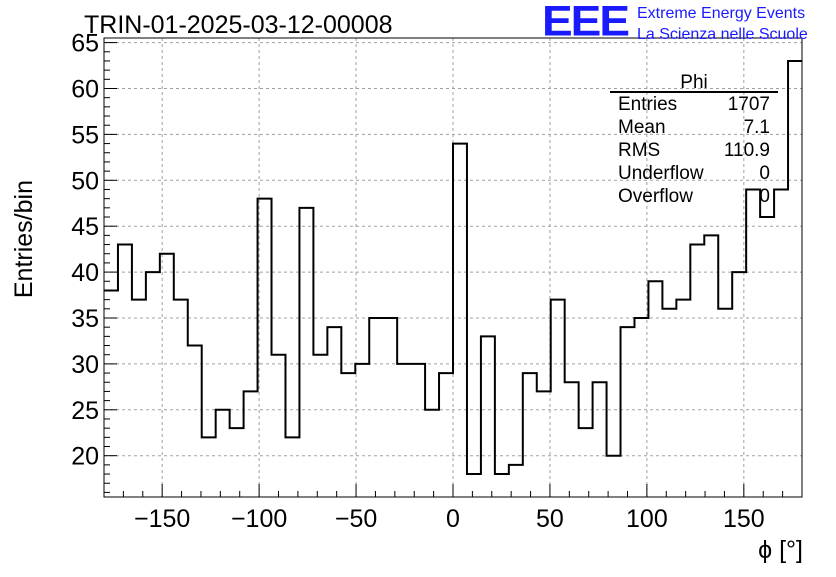 The image size is (836, 577). Describe the element at coordinates (586, 22) in the screenshot. I see `eee-logo-mark: EEE` at that location.